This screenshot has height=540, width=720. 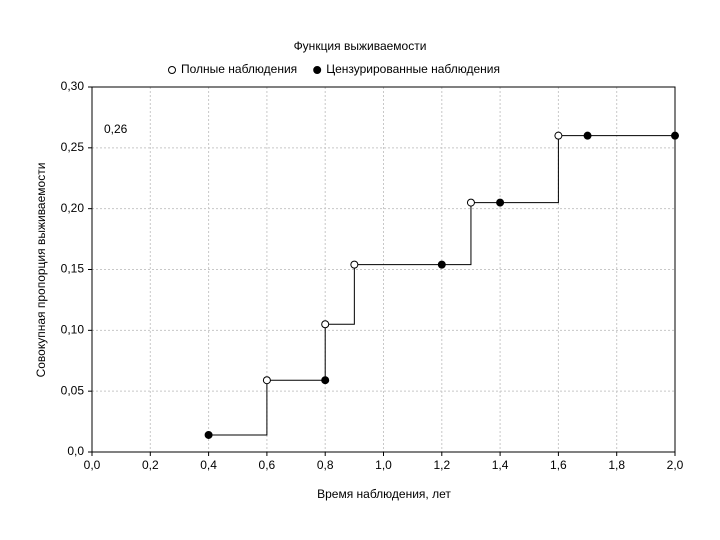 What do you see at coordinates (116, 129) in the screenshot?
I see `annotation: 0,26` at bounding box center [116, 129].